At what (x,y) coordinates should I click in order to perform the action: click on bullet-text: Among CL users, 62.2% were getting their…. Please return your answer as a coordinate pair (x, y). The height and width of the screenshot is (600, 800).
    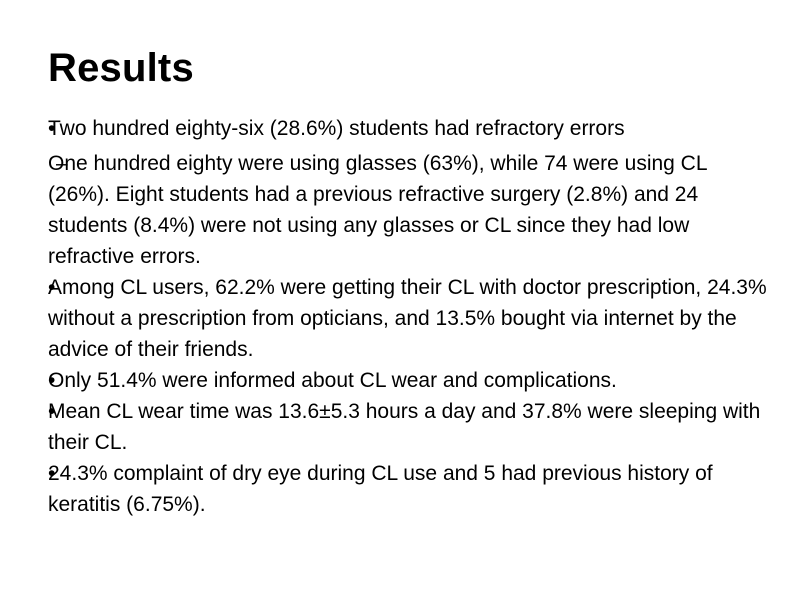
    Looking at the image, I should click on (407, 318).